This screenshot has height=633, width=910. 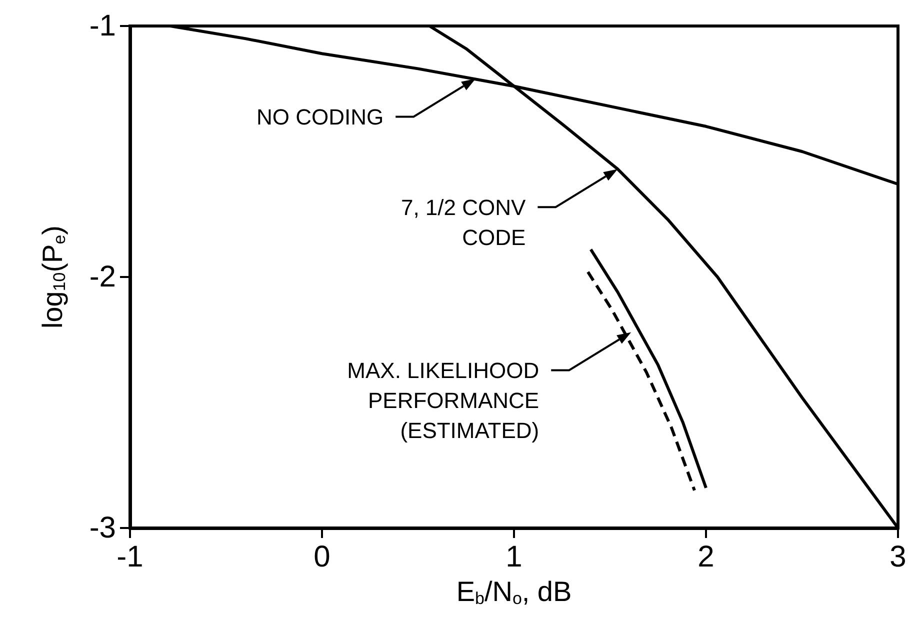 What do you see at coordinates (102, 26) in the screenshot?
I see `y-tick-label: -1` at bounding box center [102, 26].